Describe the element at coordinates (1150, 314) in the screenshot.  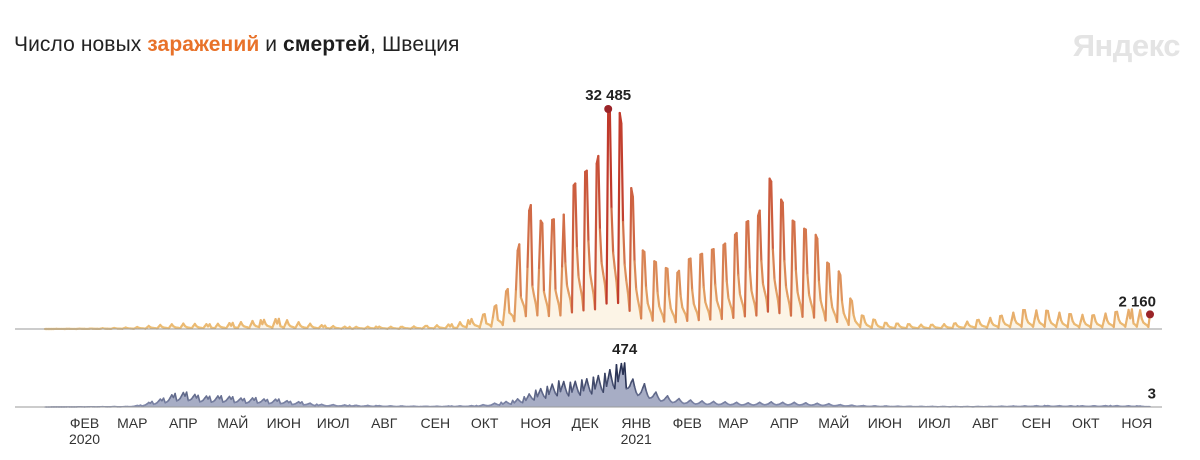
I see `infections-marker` at that location.